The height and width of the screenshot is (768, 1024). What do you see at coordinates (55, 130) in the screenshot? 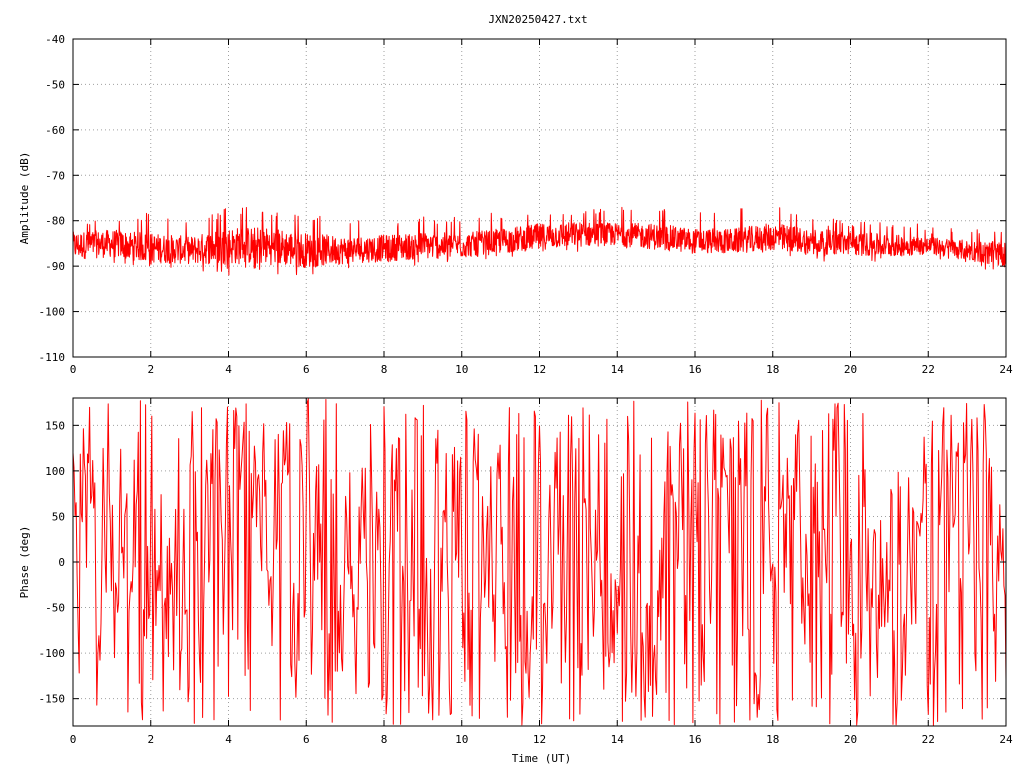
I see `y-tick-label: -60` at bounding box center [55, 130].